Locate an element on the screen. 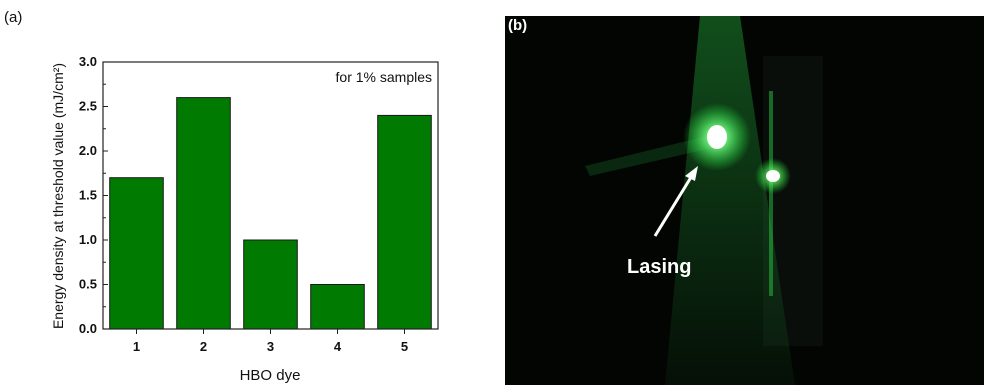 This screenshot has width=984, height=385. y-tick-label: 2.5 is located at coordinates (88, 106).